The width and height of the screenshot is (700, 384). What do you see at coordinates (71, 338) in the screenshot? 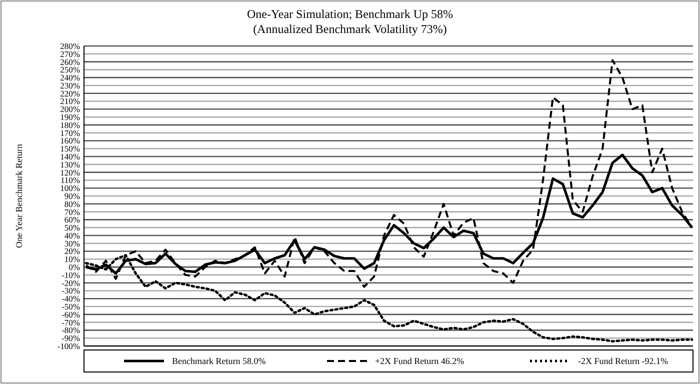
I see `y-tick-label: -90%` at bounding box center [71, 338].